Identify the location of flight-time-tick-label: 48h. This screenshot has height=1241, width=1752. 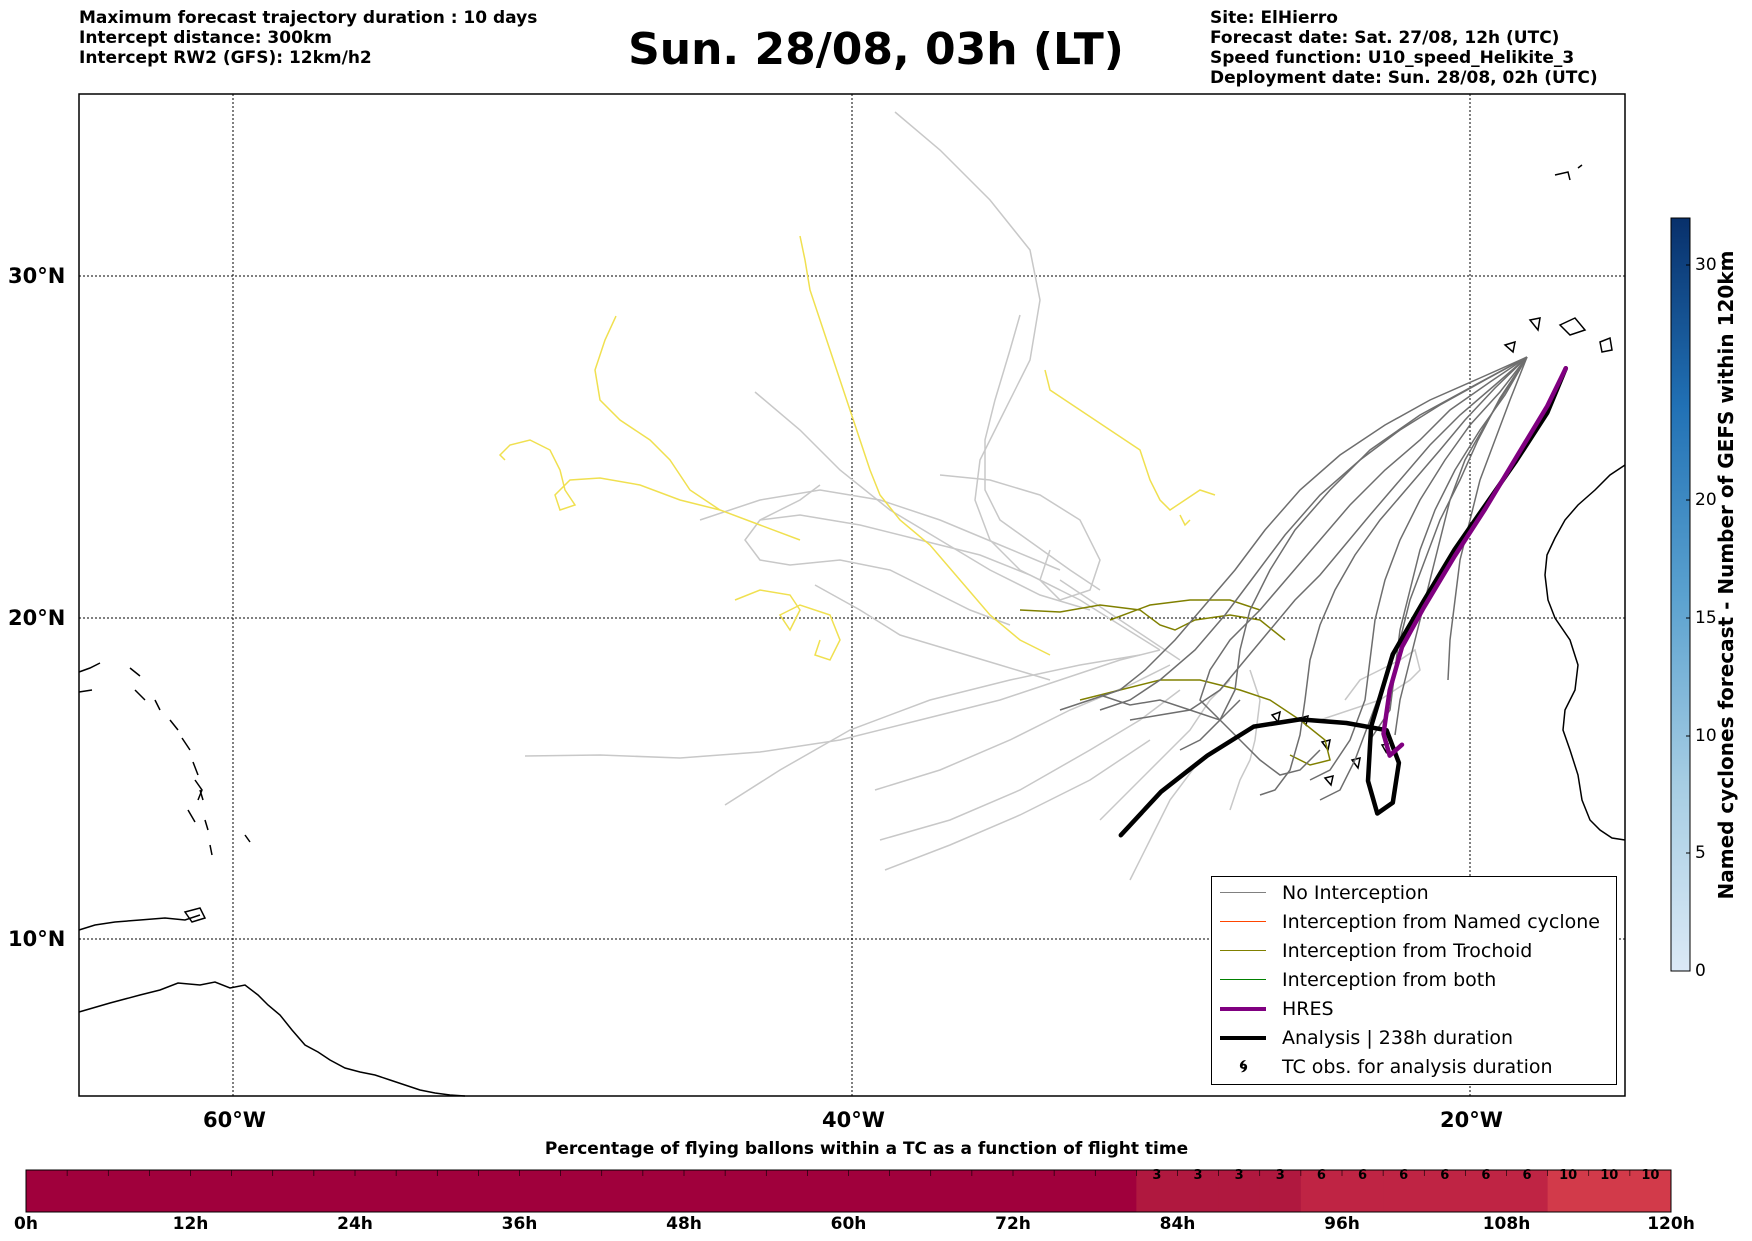
(684, 1224).